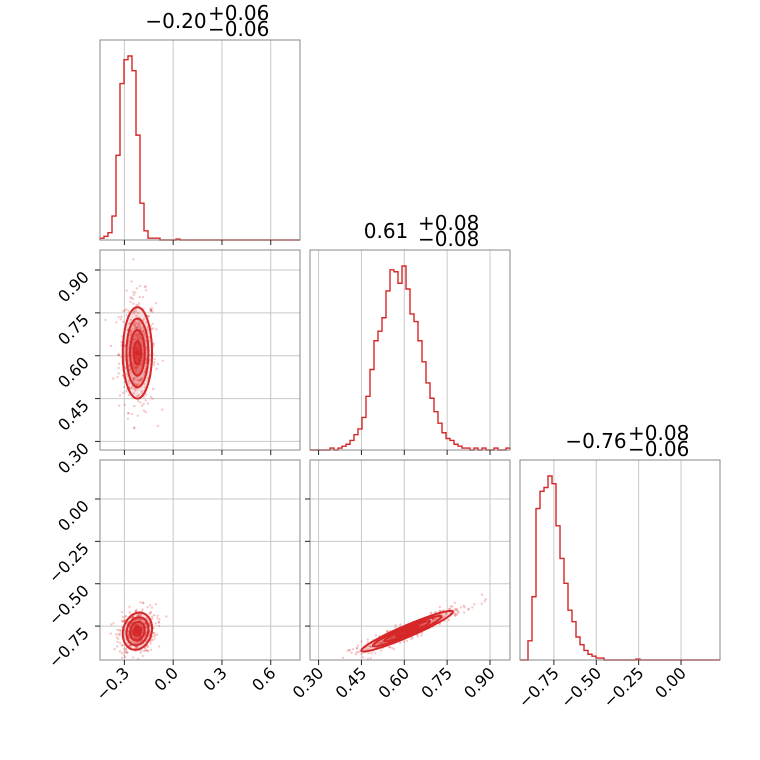  What do you see at coordinates (137, 631) in the screenshot?
I see `contour-center` at bounding box center [137, 631].